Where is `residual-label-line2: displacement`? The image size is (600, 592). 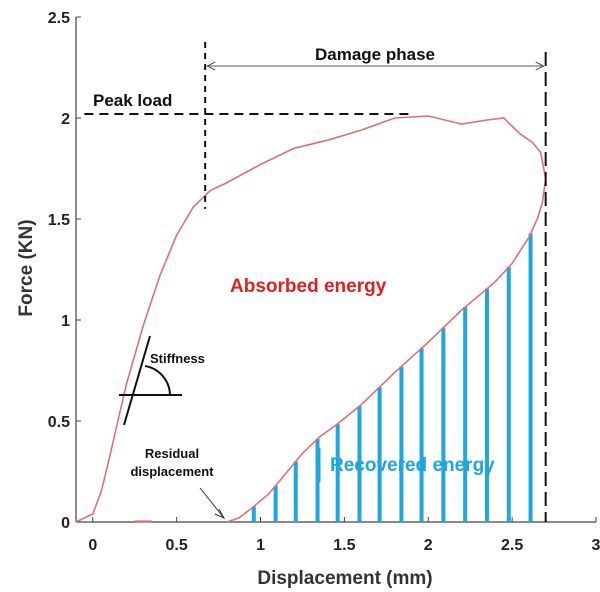 residual-label-line2: displacement is located at coordinates (172, 471).